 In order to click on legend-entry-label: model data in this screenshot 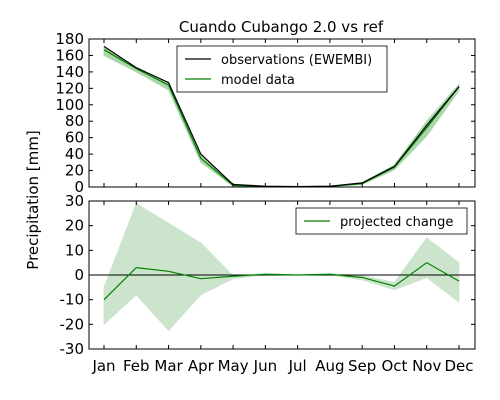, I will do `click(258, 80)`.